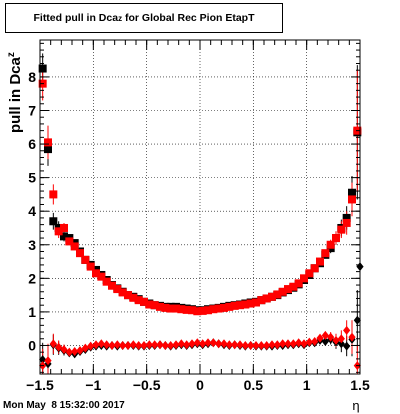 The height and width of the screenshot is (414, 400). What do you see at coordinates (360, 385) in the screenshot?
I see `x-tick-label: 1.5` at bounding box center [360, 385].